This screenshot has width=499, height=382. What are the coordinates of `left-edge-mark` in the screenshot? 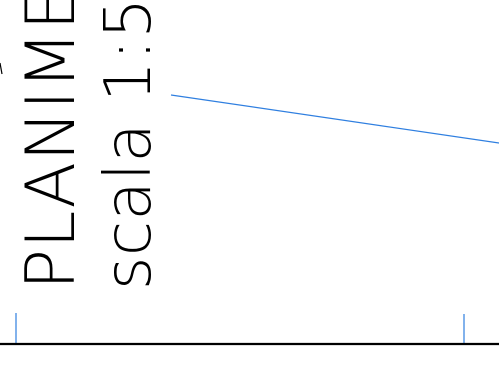 It's located at (1, 68).